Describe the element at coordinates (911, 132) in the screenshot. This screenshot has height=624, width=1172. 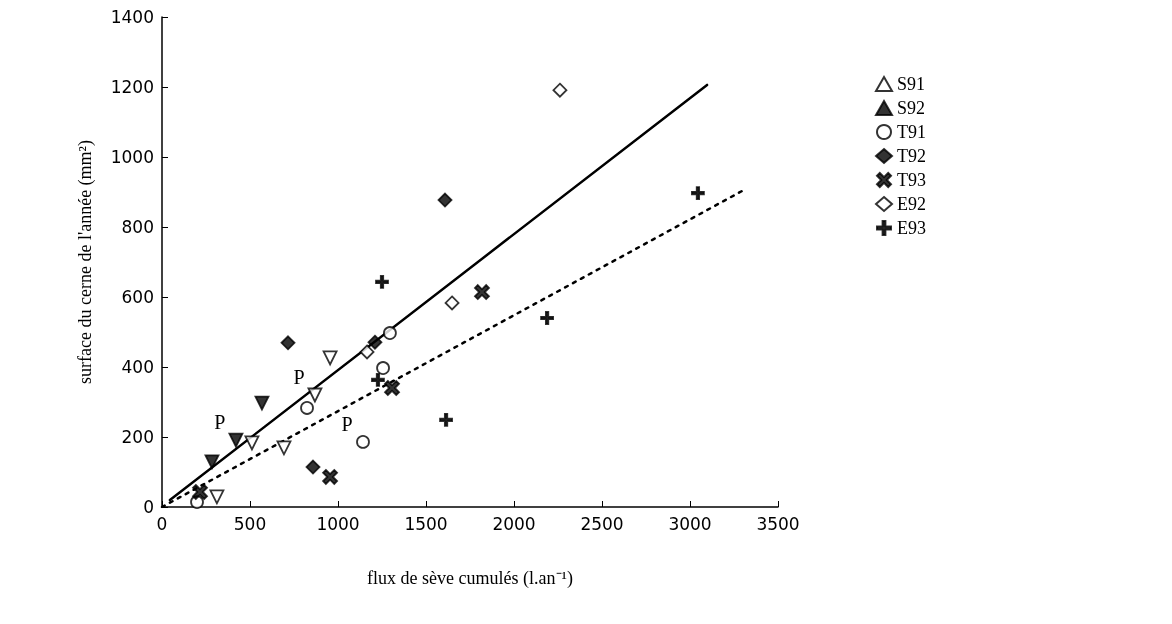
I see `legend-label: T91` at that location.